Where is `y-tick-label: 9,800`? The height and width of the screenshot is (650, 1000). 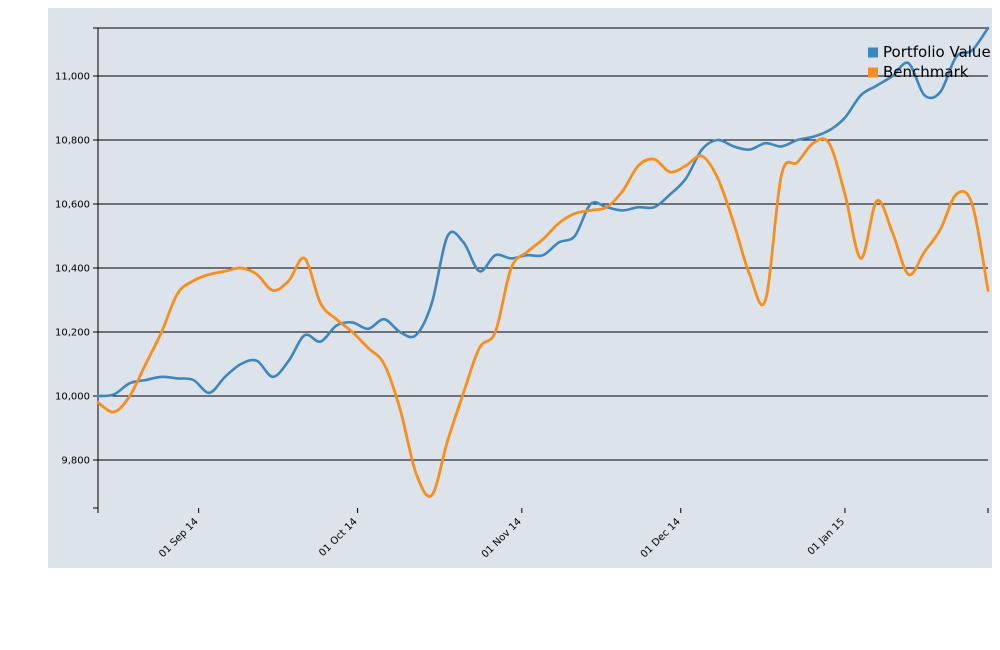 y-tick-label: 9,800 is located at coordinates (75, 461).